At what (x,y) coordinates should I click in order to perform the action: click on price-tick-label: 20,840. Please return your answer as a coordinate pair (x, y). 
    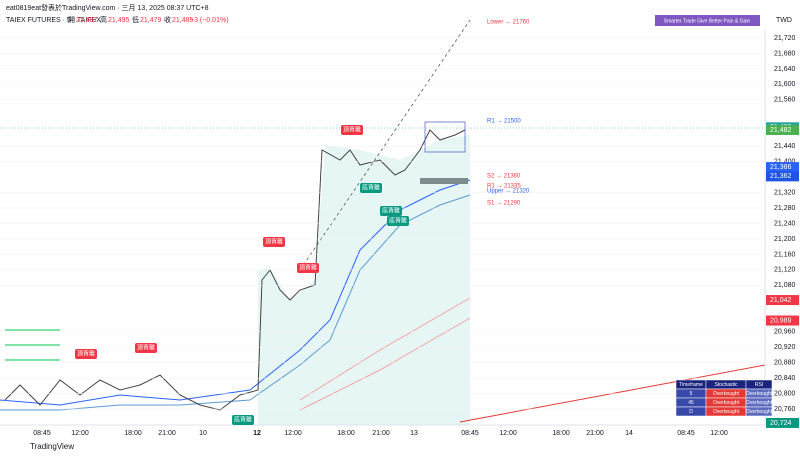
    Looking at the image, I should click on (785, 378).